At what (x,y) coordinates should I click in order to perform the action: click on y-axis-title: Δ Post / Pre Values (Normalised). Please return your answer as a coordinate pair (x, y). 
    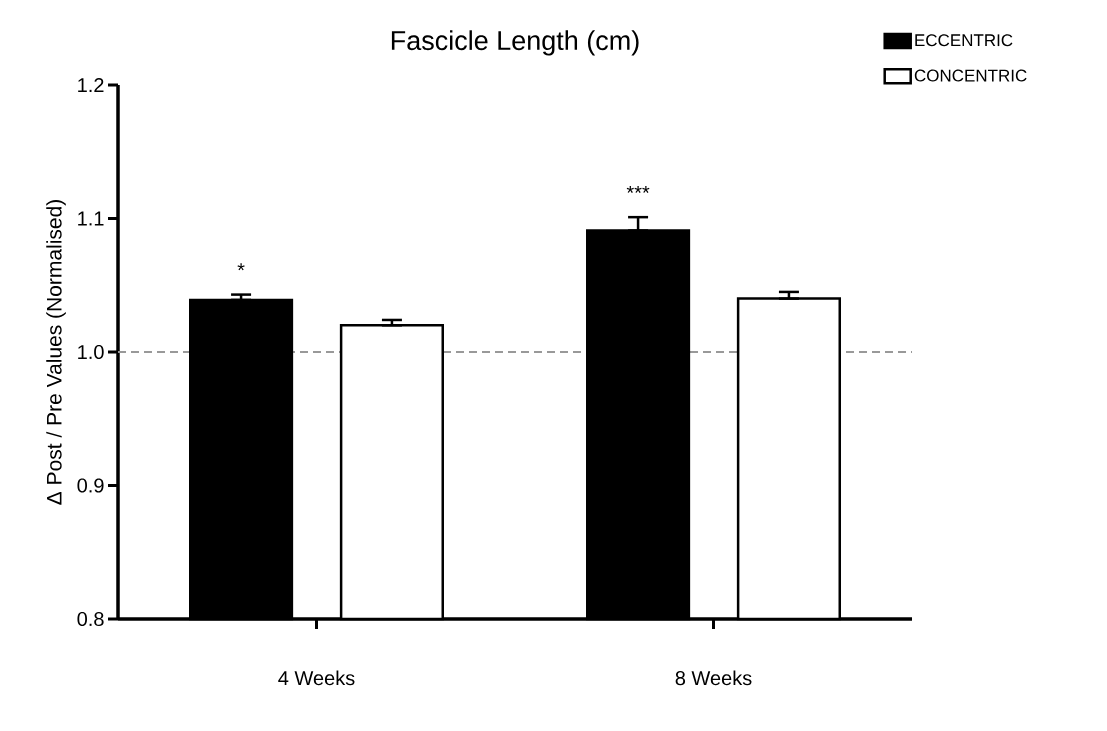
    Looking at the image, I should click on (56, 352).